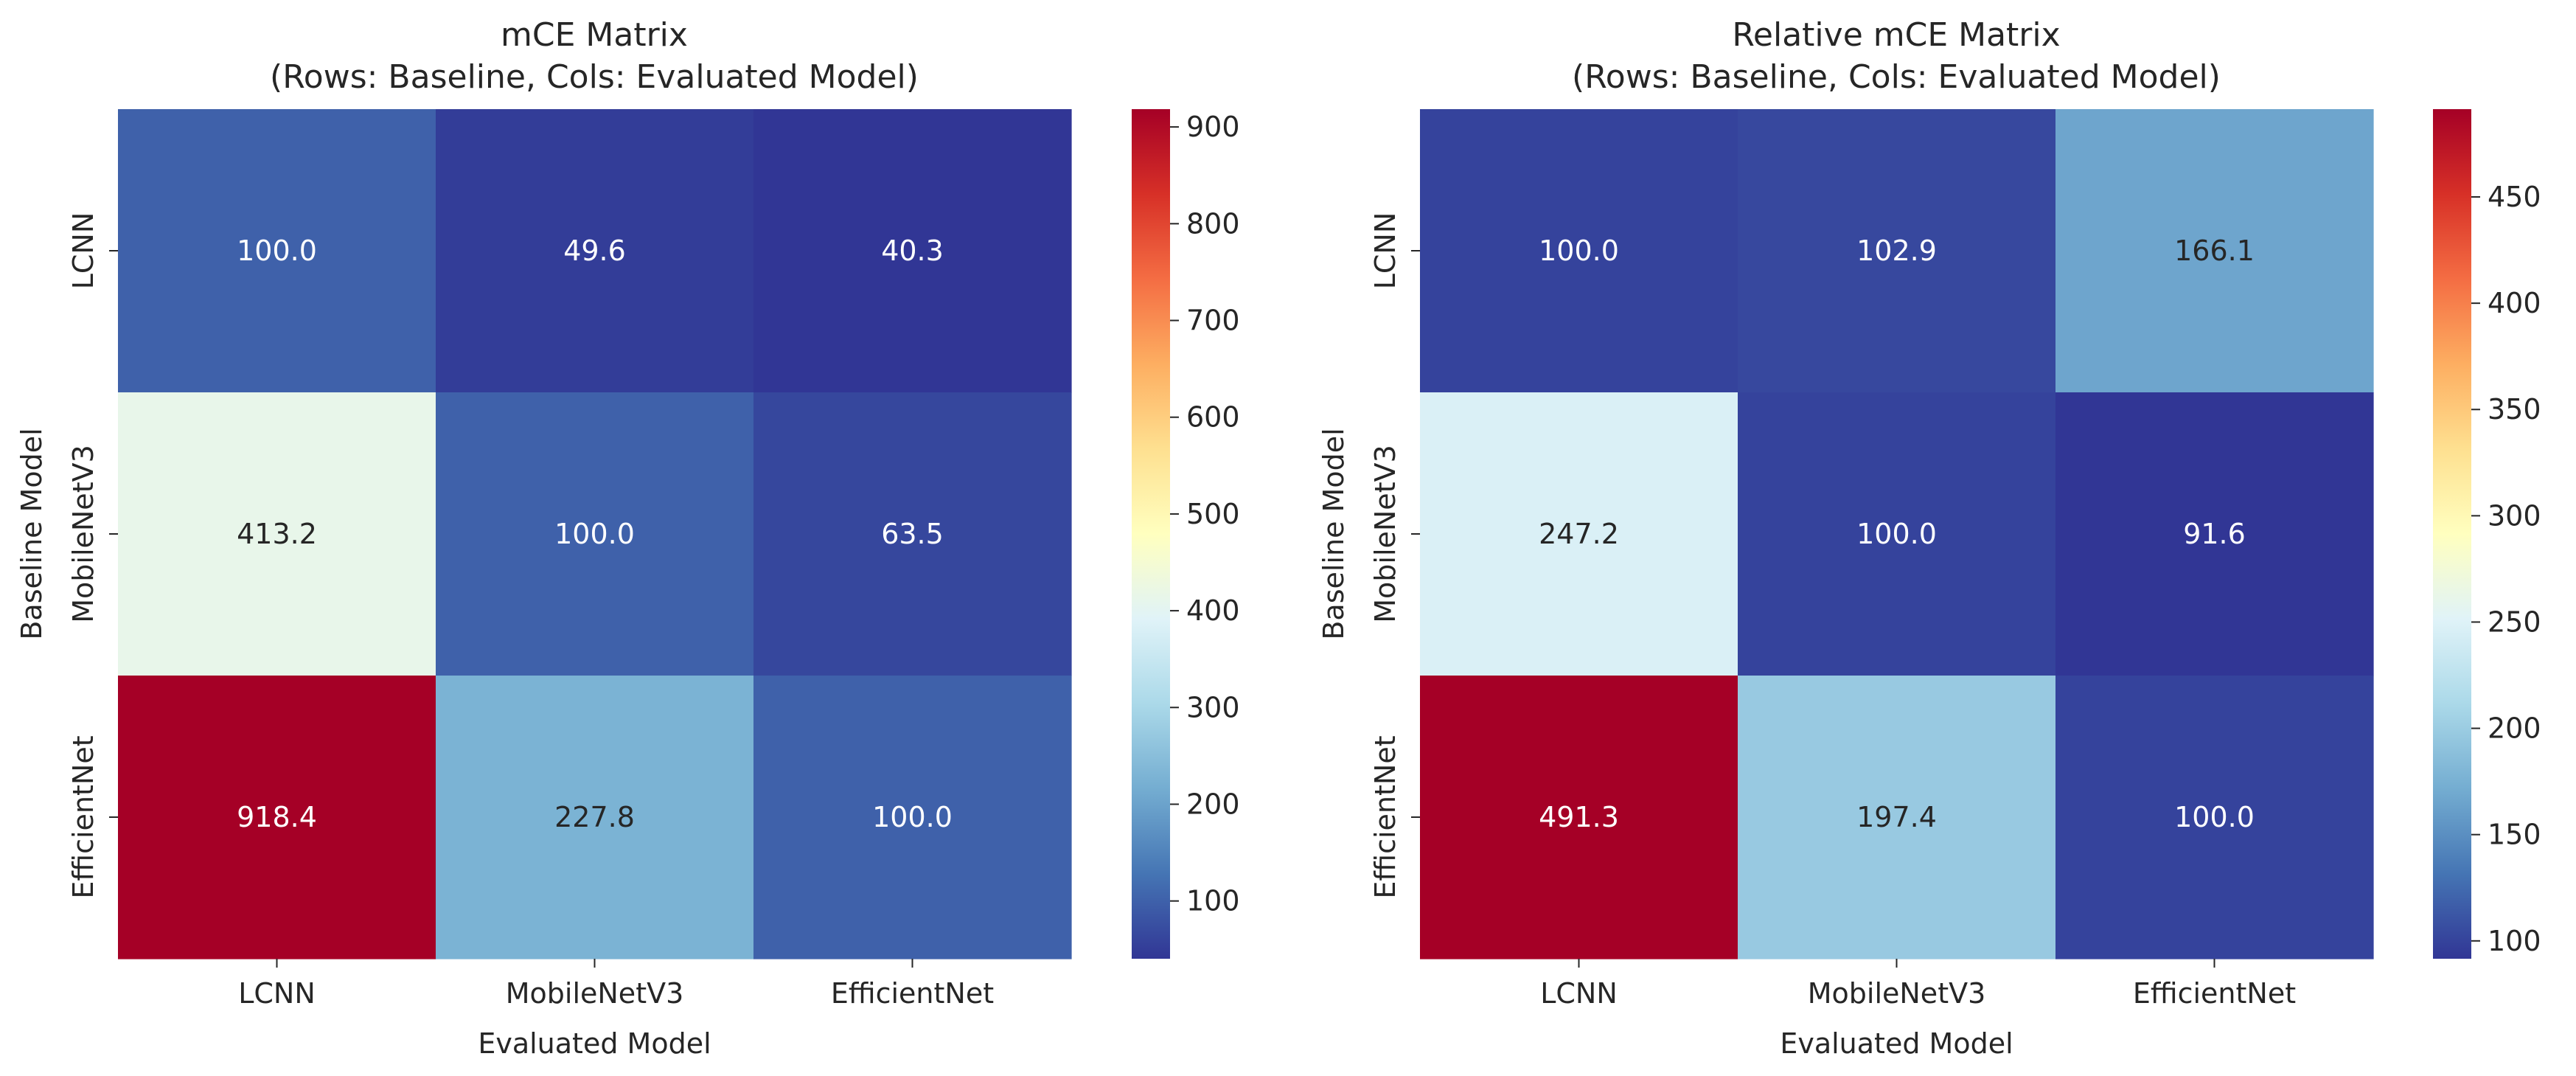 Image resolution: width=2576 pixels, height=1076 pixels. Describe the element at coordinates (1213, 321) in the screenshot. I see `colorbar-tick-label: 700` at that location.